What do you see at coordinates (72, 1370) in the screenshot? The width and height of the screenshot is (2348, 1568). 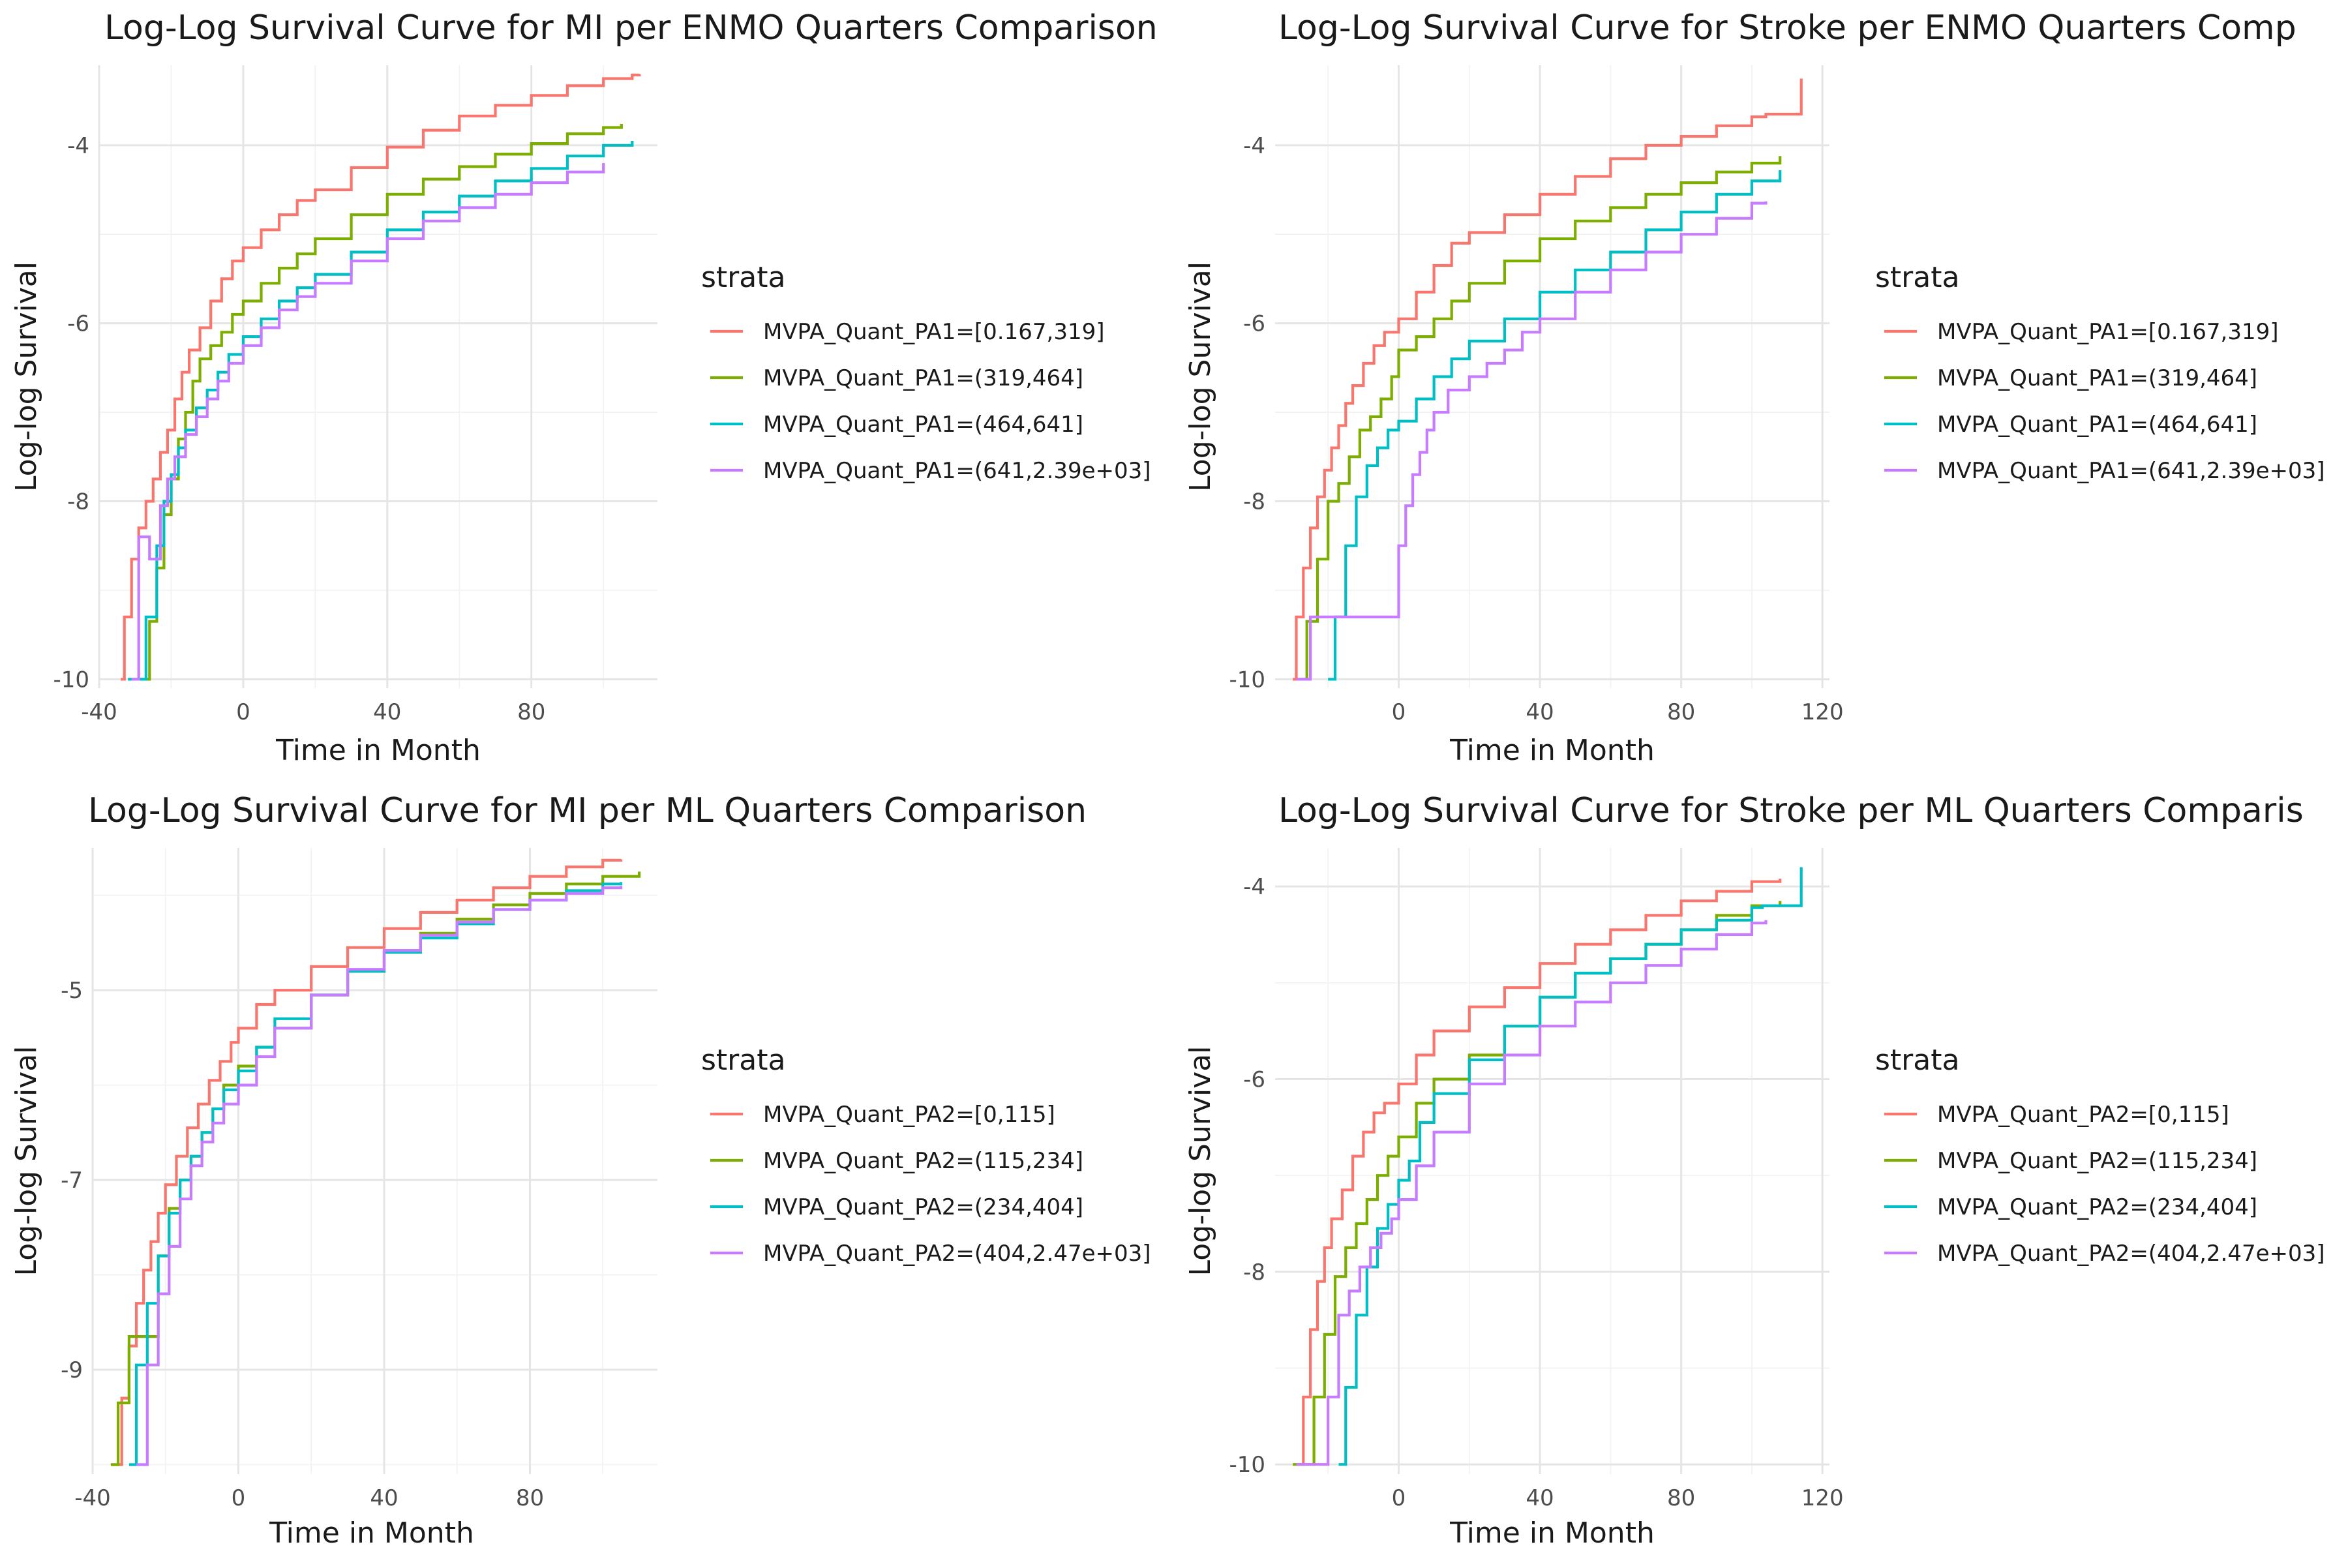 I see `y-tick-label: -9` at bounding box center [72, 1370].